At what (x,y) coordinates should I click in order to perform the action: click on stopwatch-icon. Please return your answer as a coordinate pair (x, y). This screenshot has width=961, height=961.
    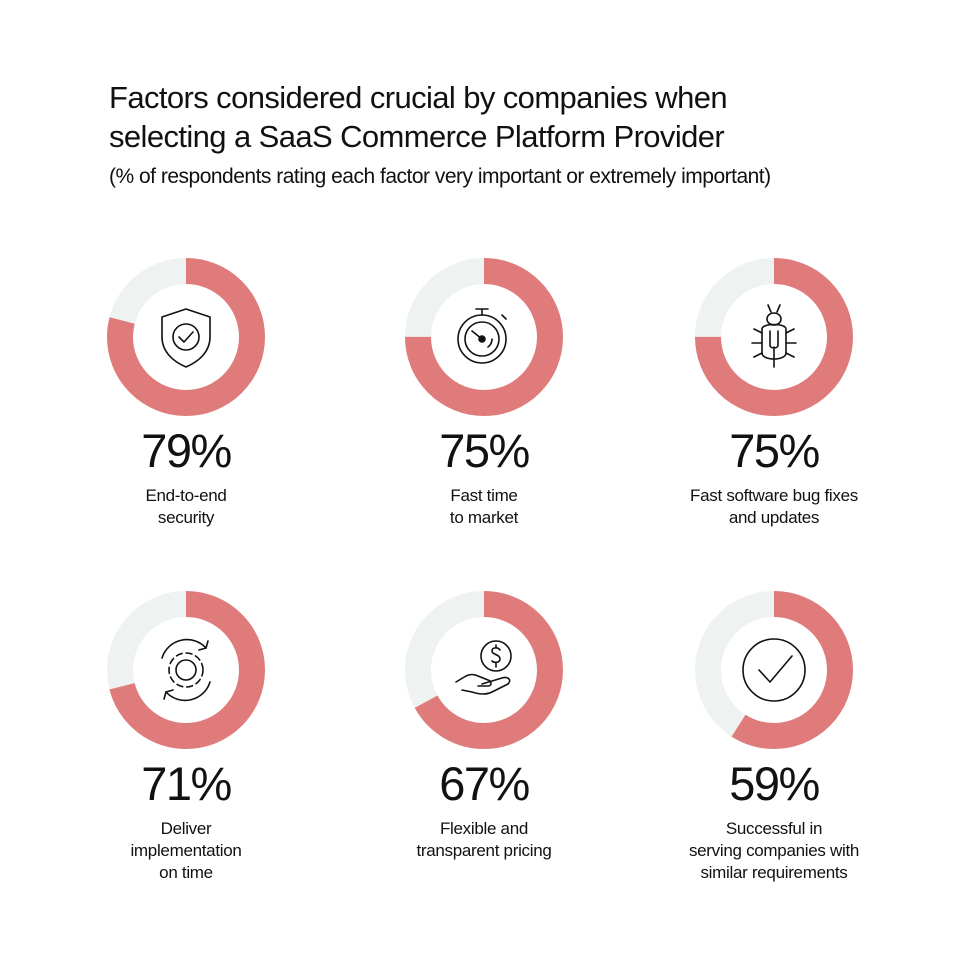
    Looking at the image, I should click on (482, 336).